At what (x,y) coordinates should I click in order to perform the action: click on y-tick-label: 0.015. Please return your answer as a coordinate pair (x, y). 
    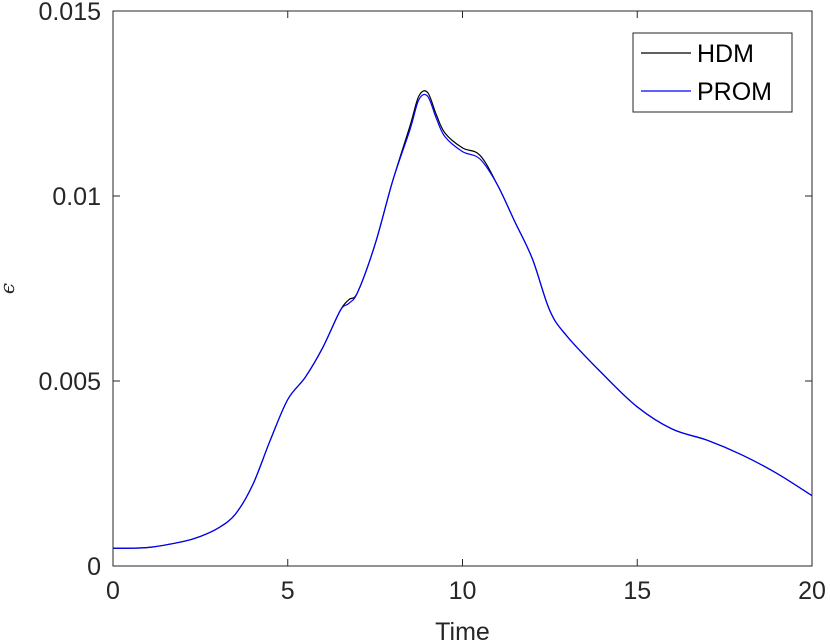
    Looking at the image, I should click on (69, 13).